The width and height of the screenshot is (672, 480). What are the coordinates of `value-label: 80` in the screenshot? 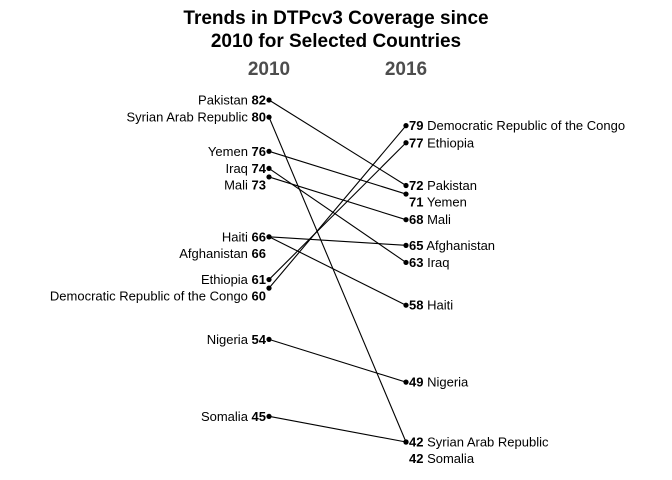 It's located at (259, 117).